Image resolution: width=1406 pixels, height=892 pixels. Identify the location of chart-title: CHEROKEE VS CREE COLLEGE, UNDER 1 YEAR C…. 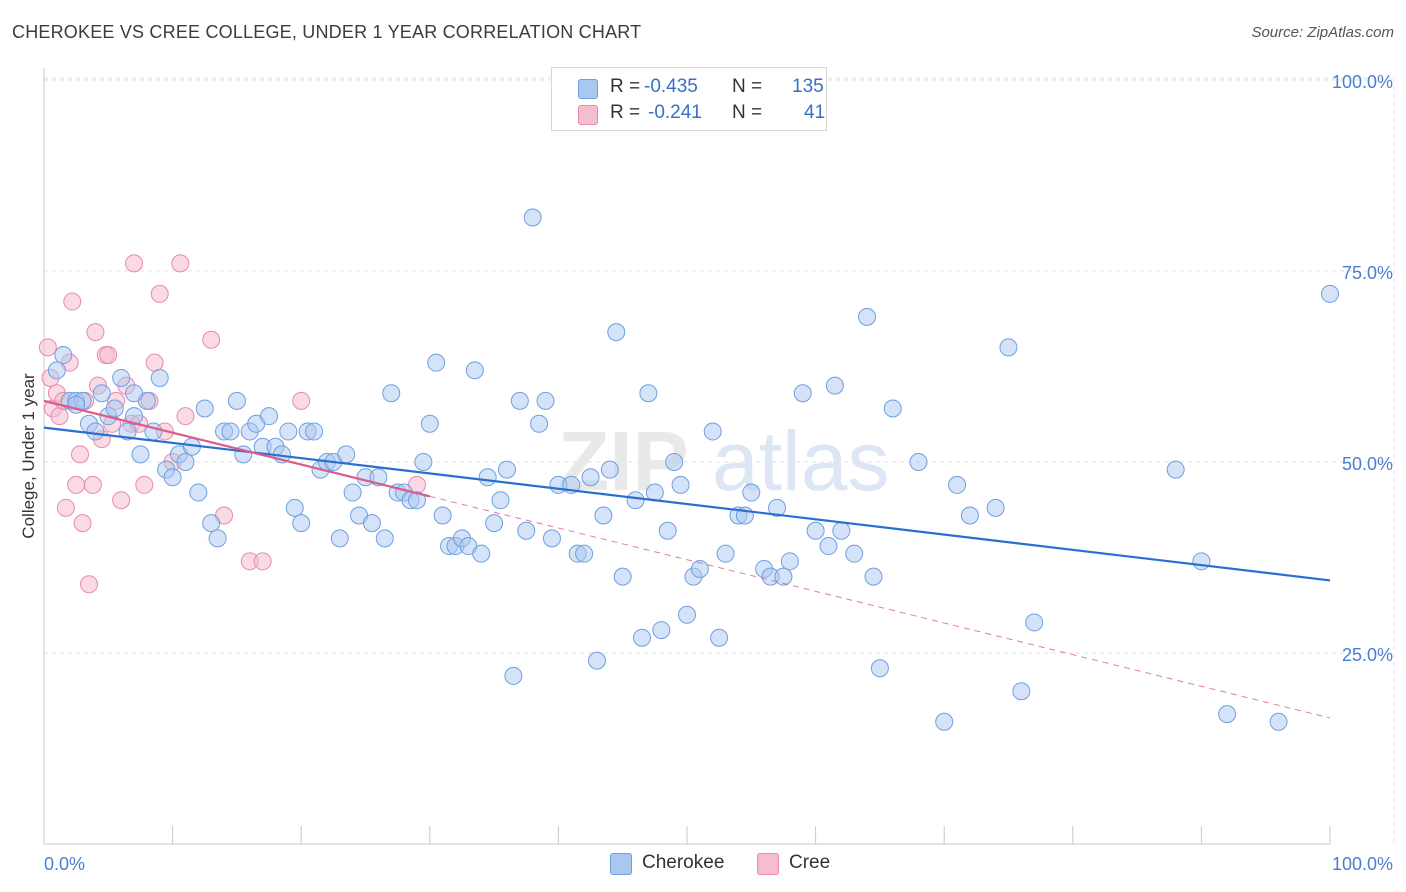
(327, 32).